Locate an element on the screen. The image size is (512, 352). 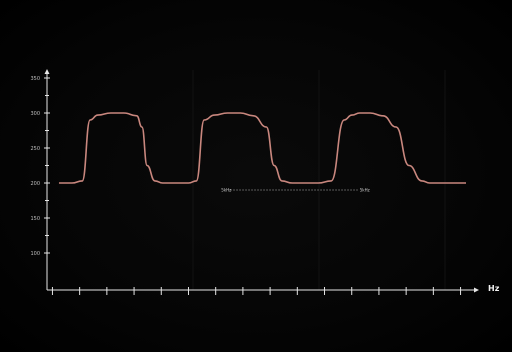
annotations: 5kHz 5kHz is located at coordinates (295, 189).